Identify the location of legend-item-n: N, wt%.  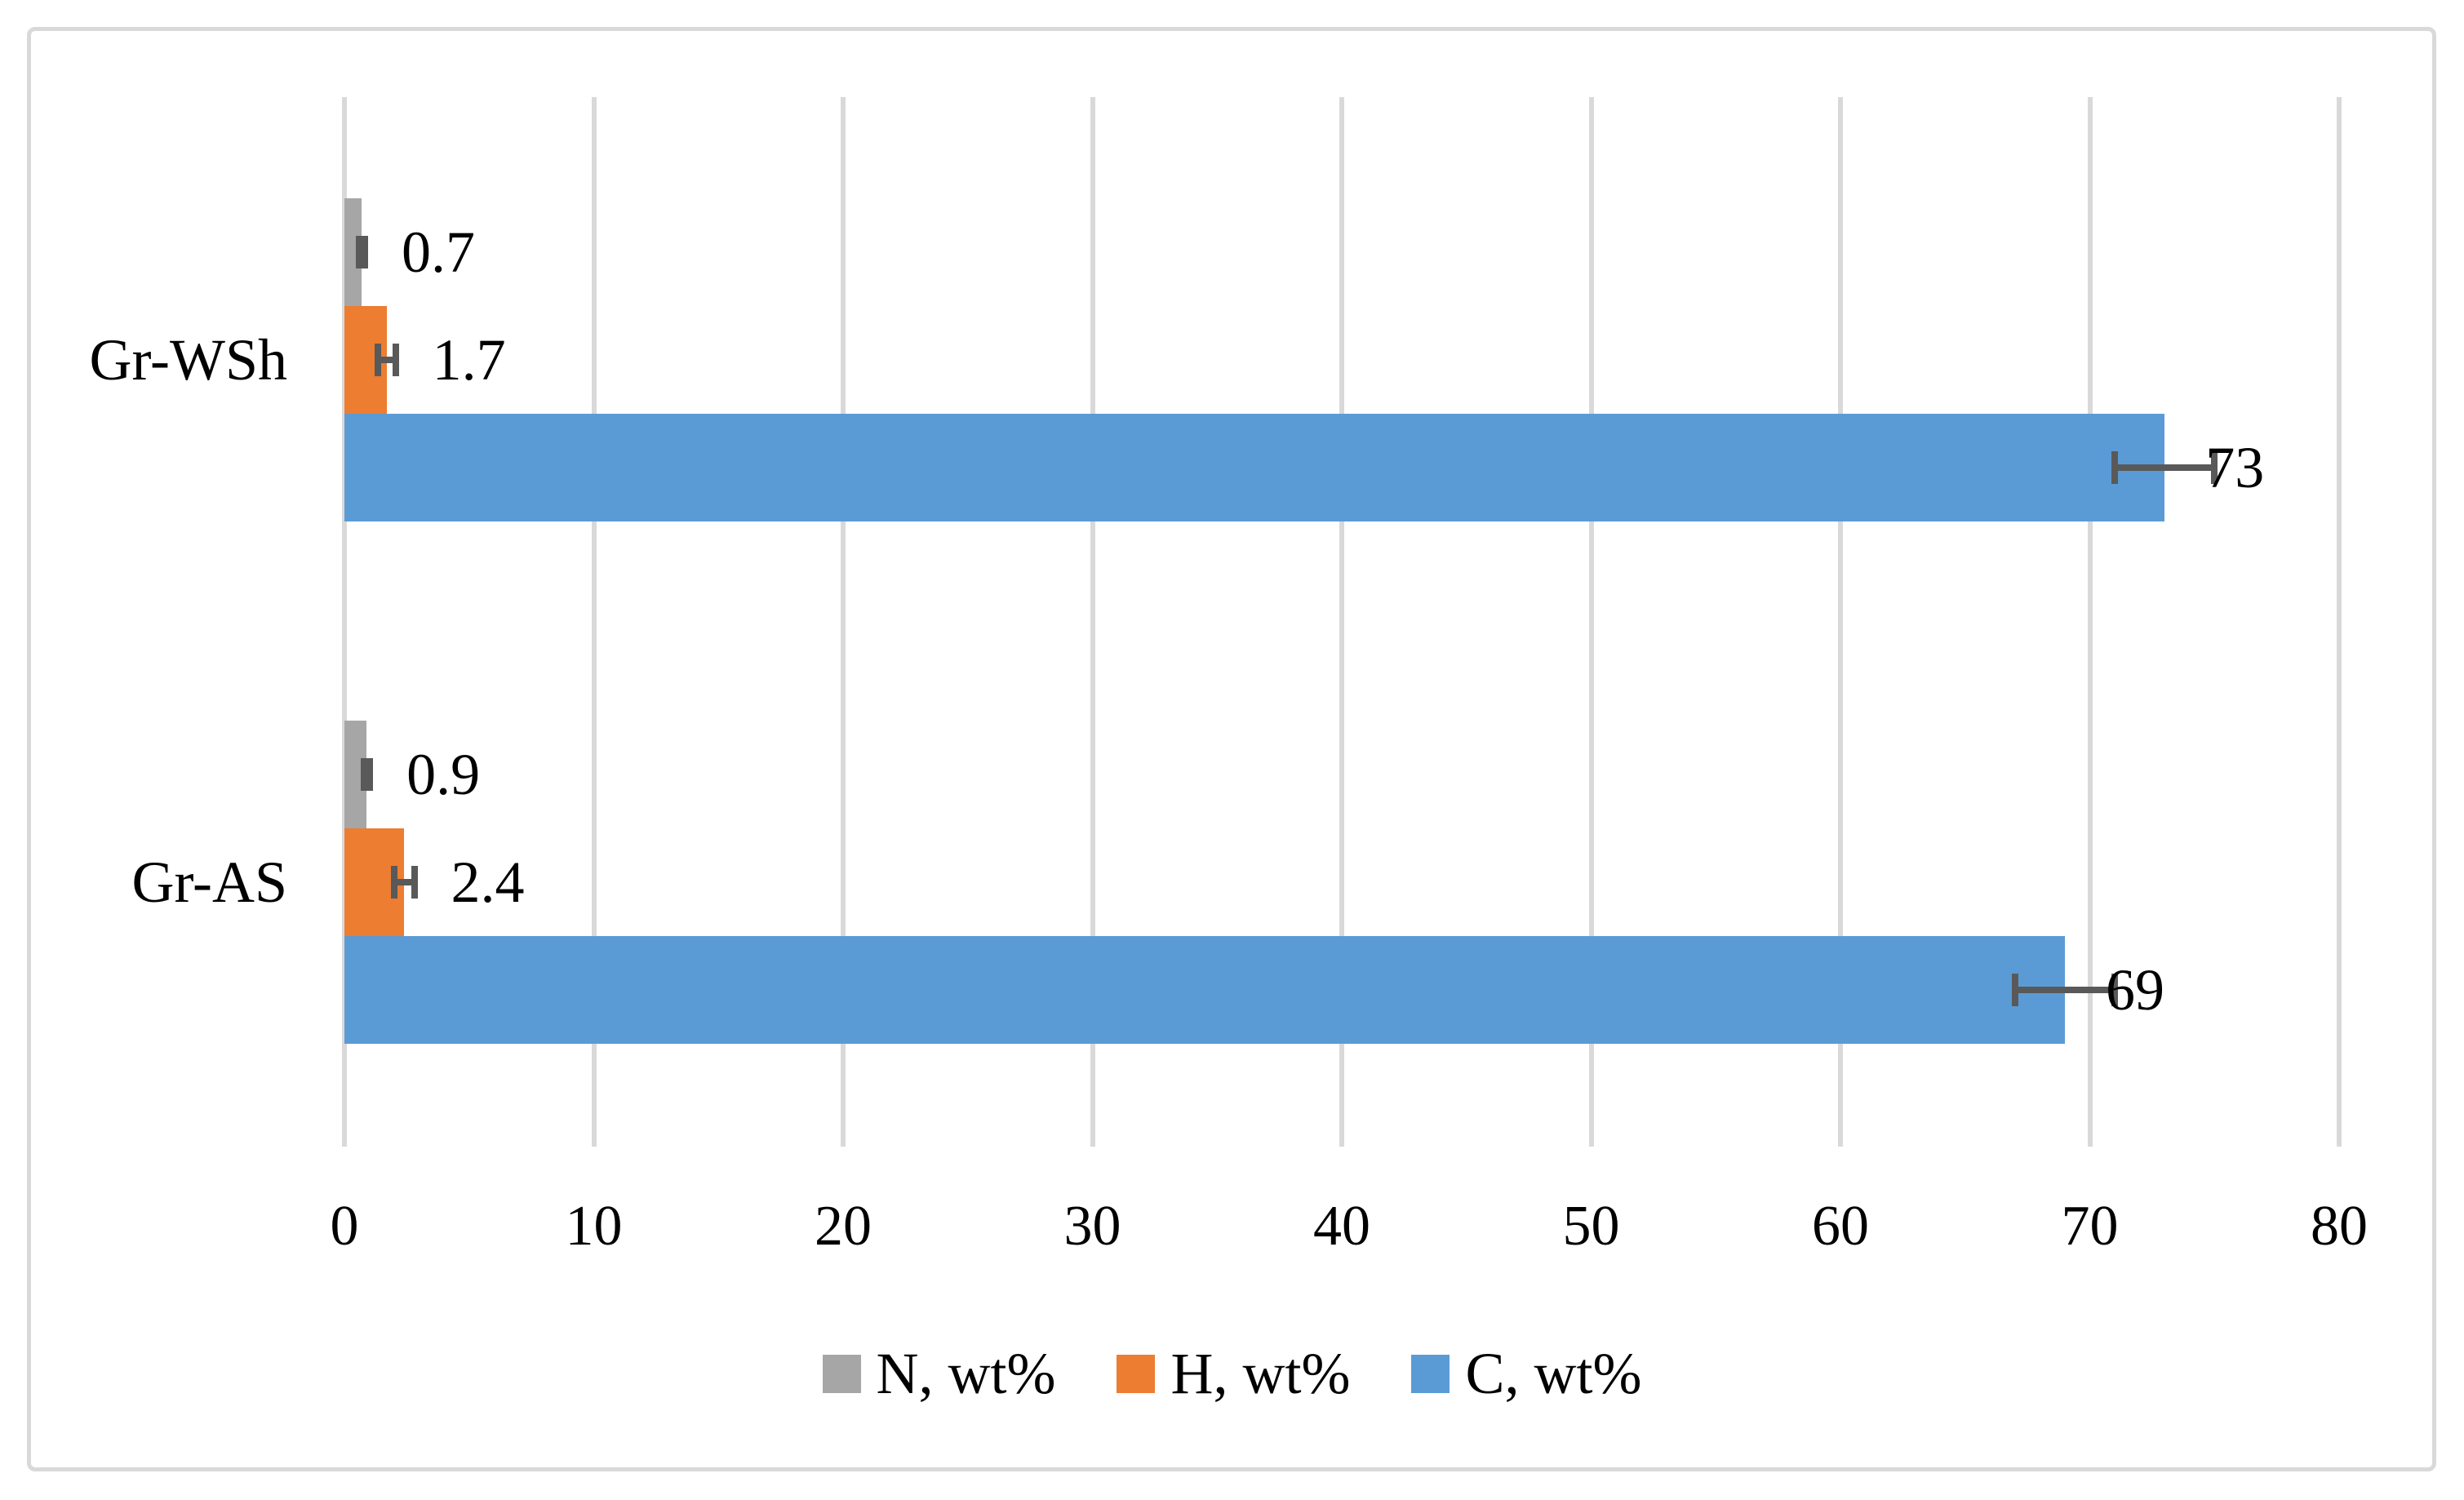
(939, 1374).